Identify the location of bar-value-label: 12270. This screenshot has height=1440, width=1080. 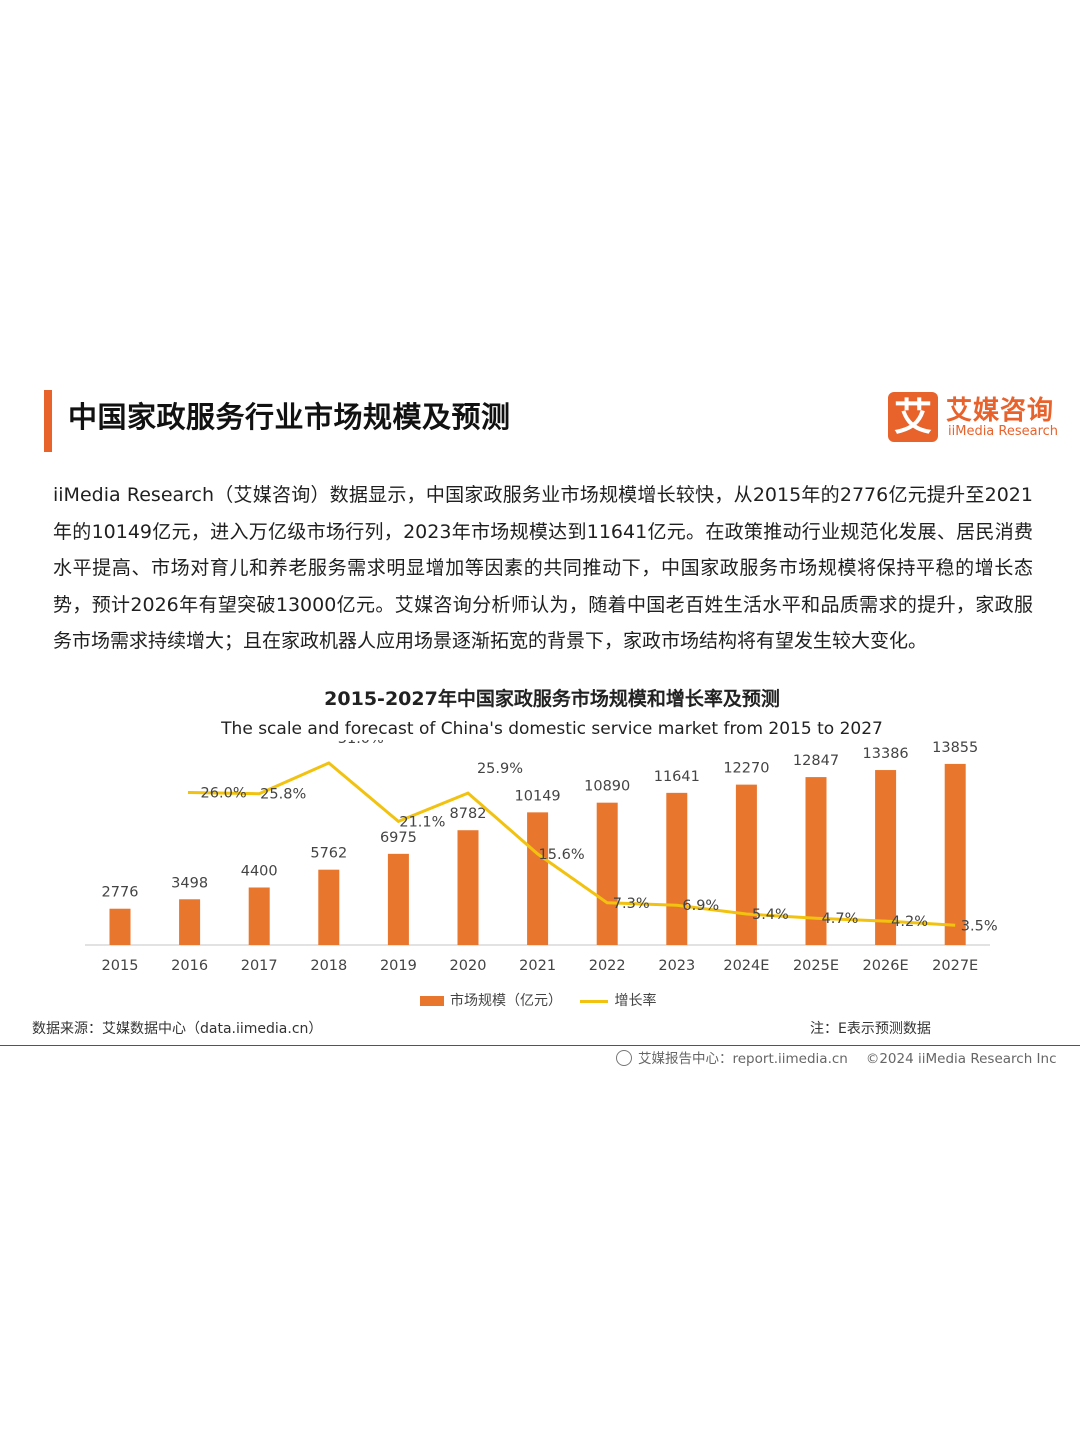
(746, 769).